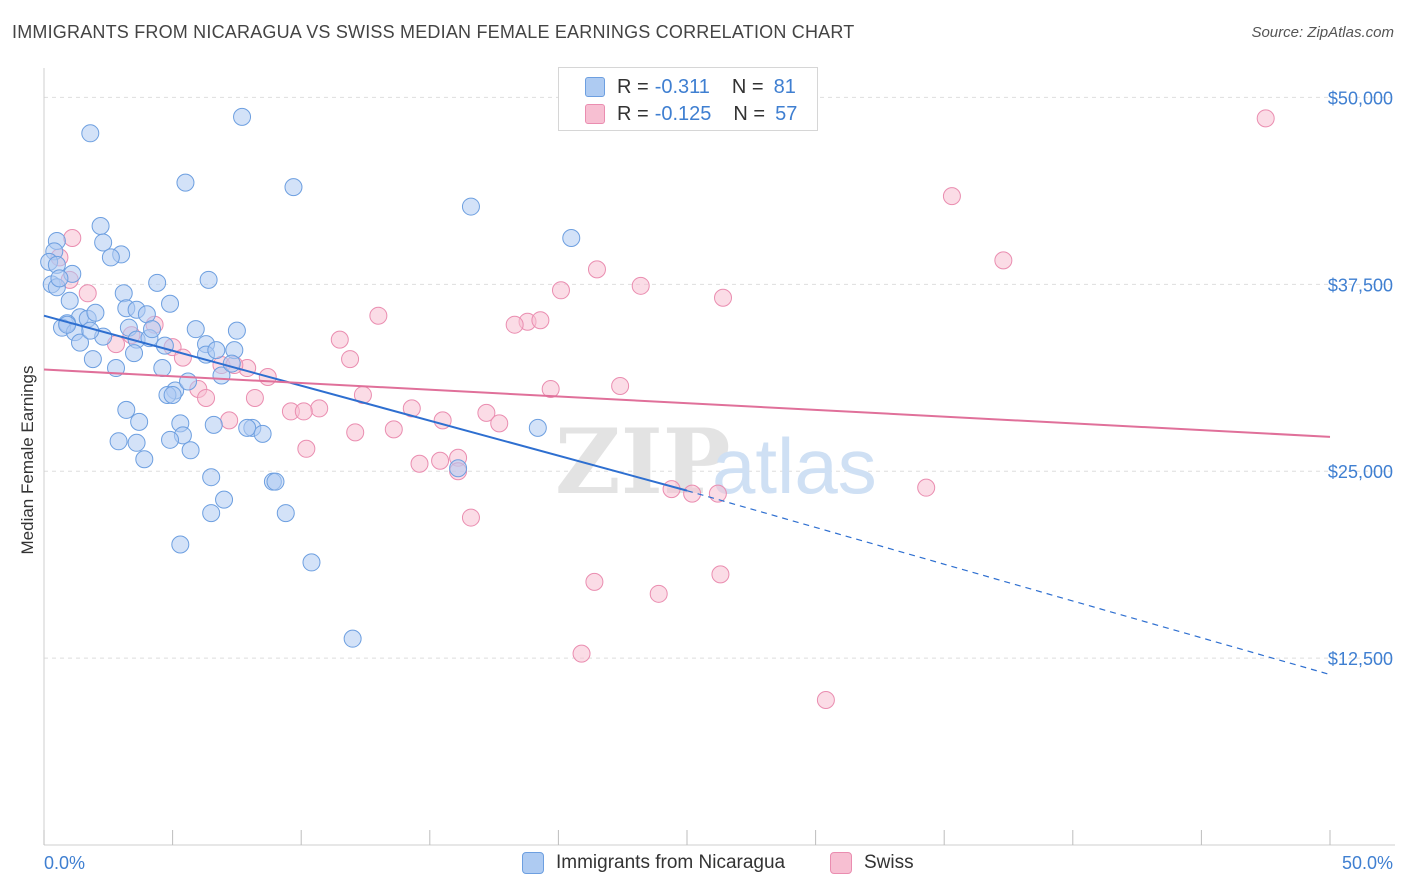  I want to click on y-axis-label: Median Female Earnings, so click(27, 460).